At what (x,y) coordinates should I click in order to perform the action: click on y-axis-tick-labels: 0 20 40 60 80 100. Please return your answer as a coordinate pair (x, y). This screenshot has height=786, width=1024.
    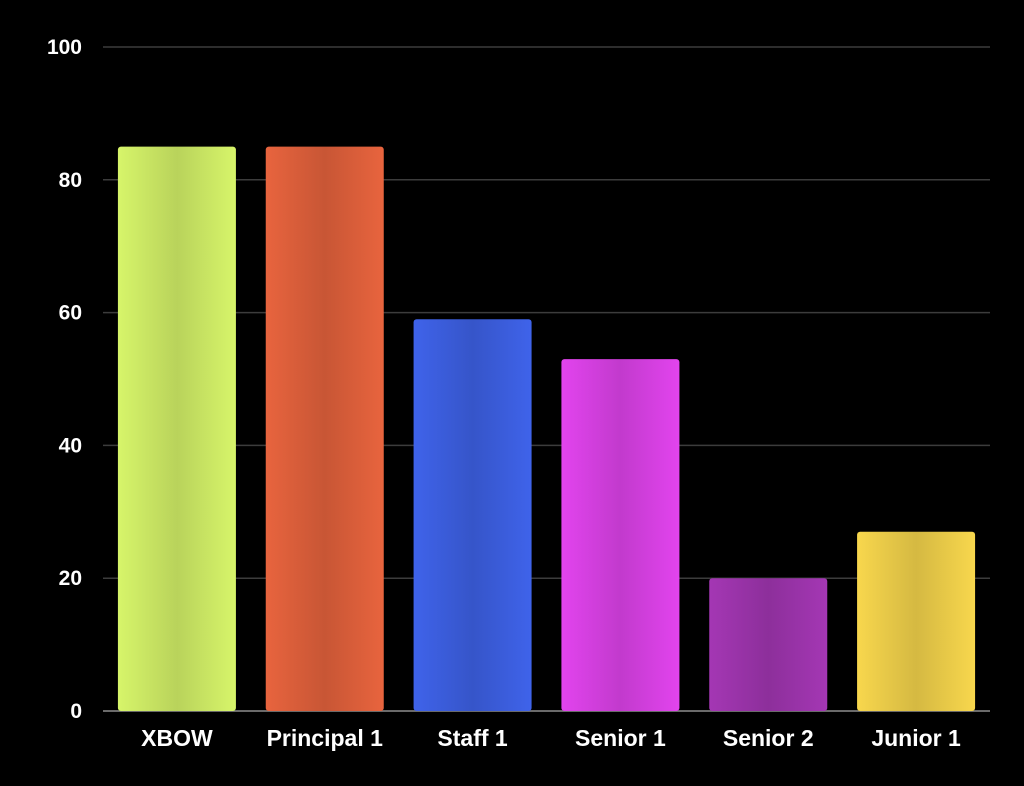
    Looking at the image, I should click on (64, 379).